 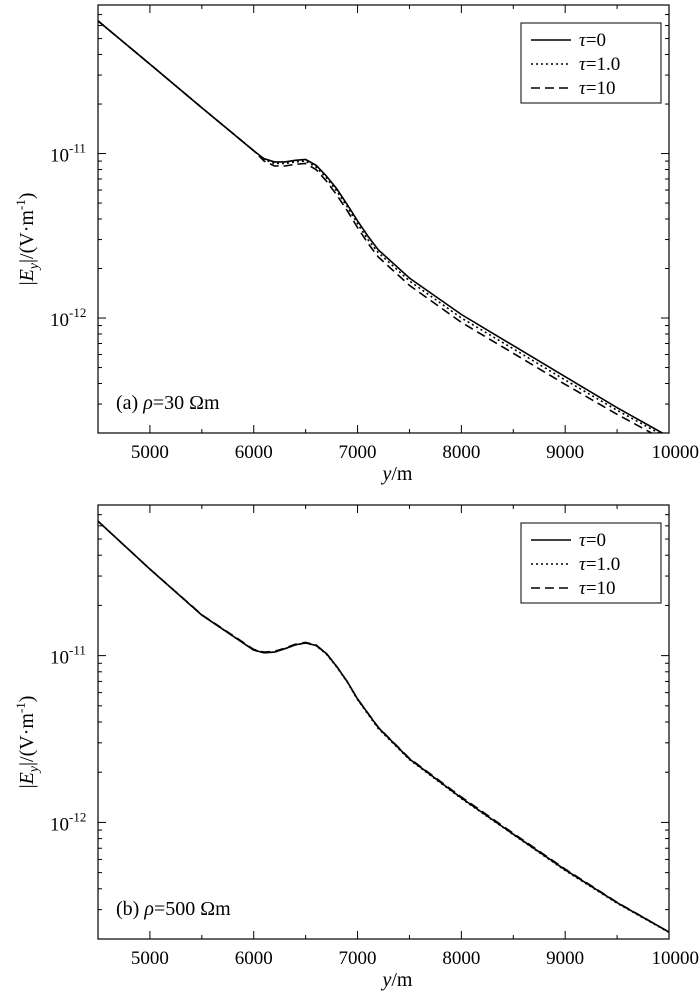 What do you see at coordinates (173, 909) in the screenshot?
I see `panel-annotation: (b) ρ=500 Ωm` at bounding box center [173, 909].